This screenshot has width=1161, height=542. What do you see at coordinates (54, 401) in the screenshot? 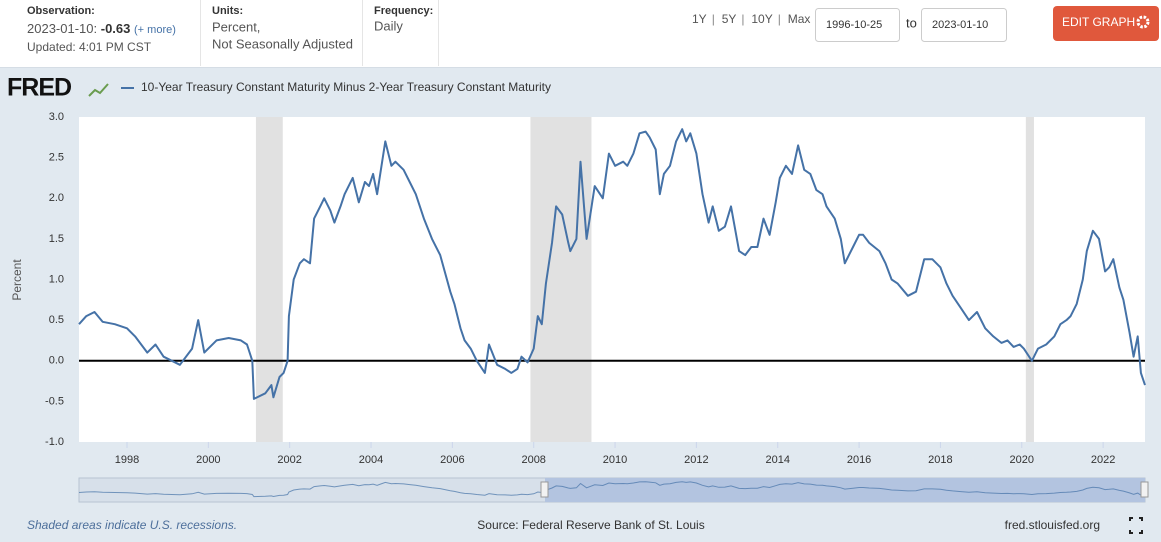
I see `y-tick-label: -0.5` at bounding box center [54, 401].